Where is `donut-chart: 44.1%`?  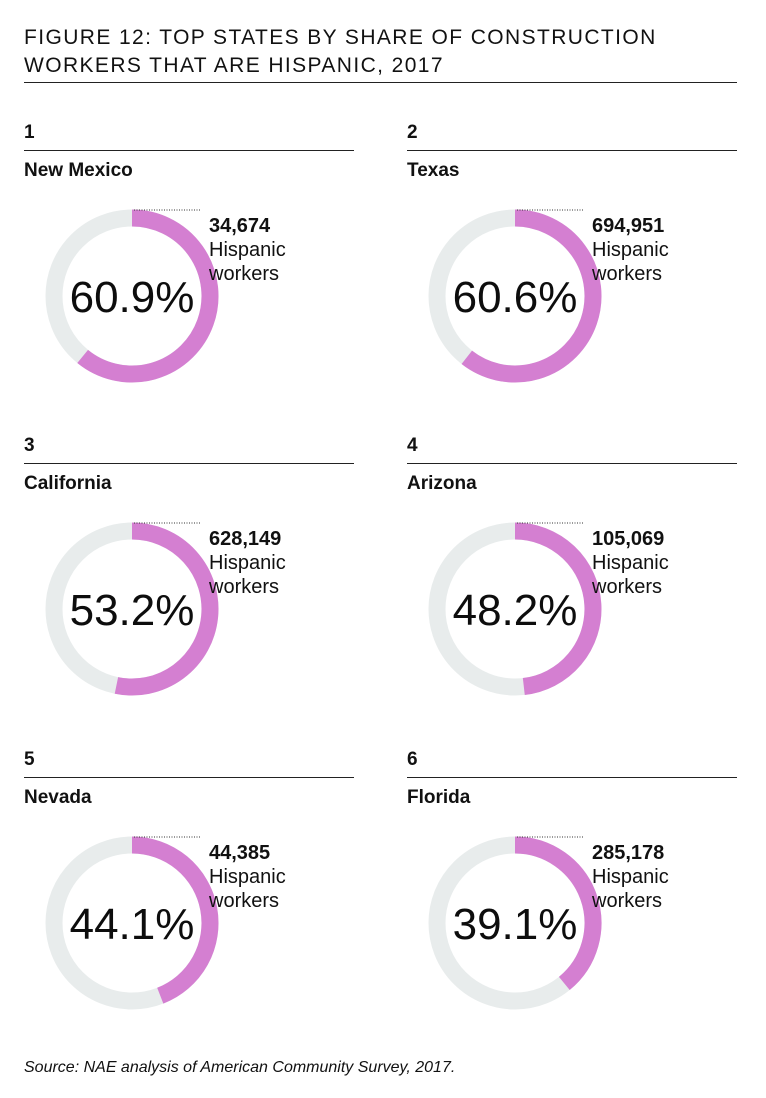 donut-chart: 44.1% is located at coordinates (132, 923).